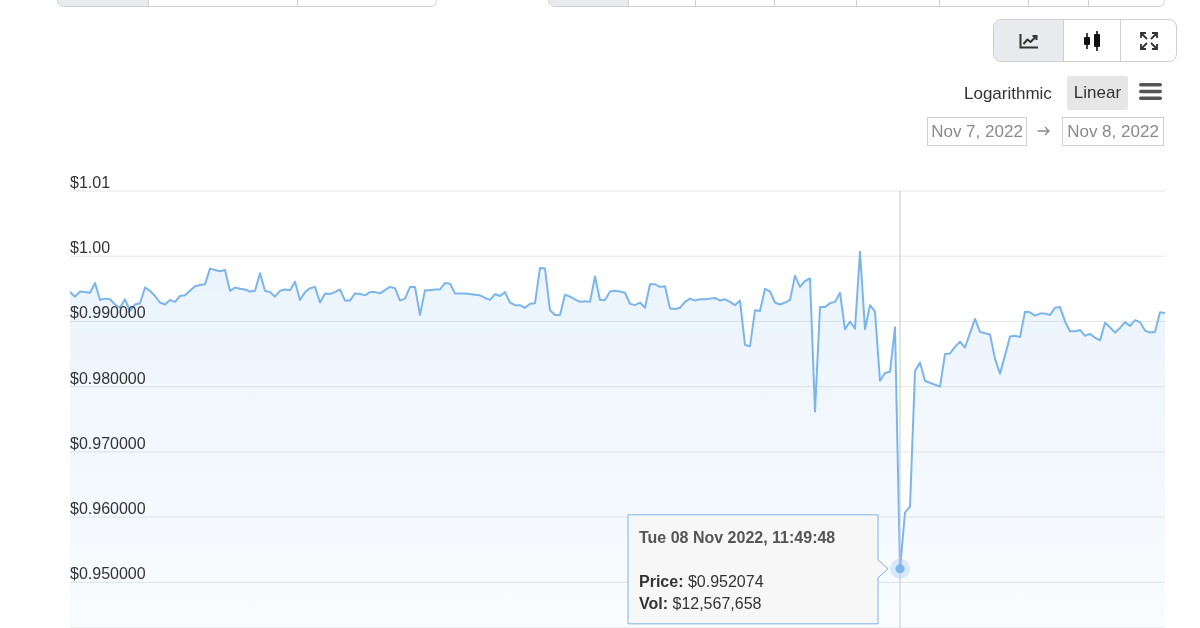  I want to click on y-tick-label: $1.01, so click(90, 182).